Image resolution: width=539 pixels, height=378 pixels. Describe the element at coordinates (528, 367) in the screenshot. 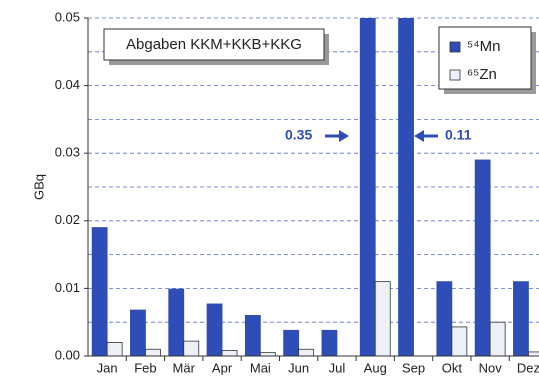

I see `x-tick-label: Dez` at that location.